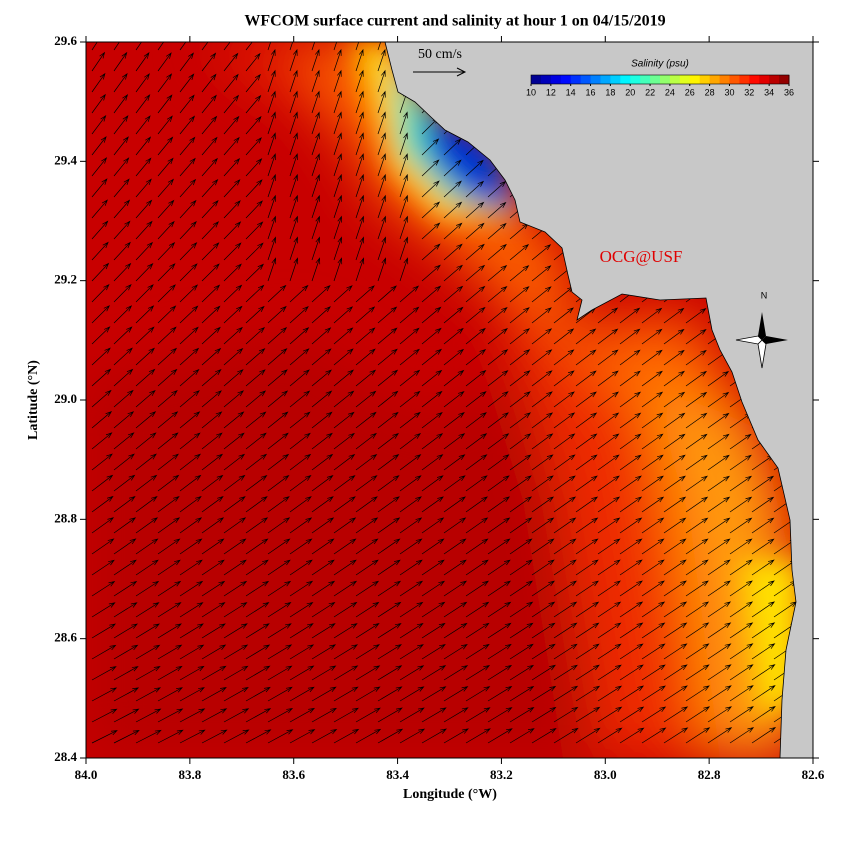 The image size is (857, 847). I want to click on y-tick-label: 29.6, so click(65, 40).